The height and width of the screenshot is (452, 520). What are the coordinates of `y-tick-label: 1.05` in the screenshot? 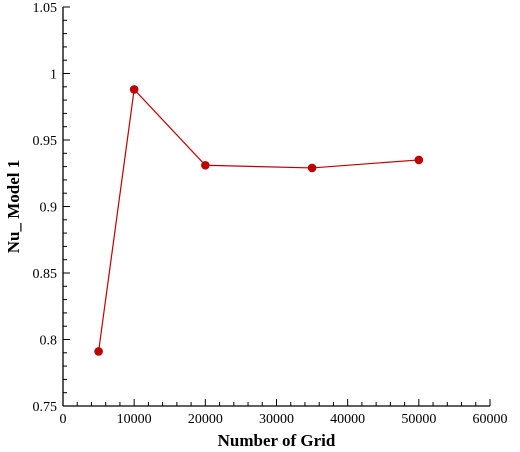 It's located at (45, 8).